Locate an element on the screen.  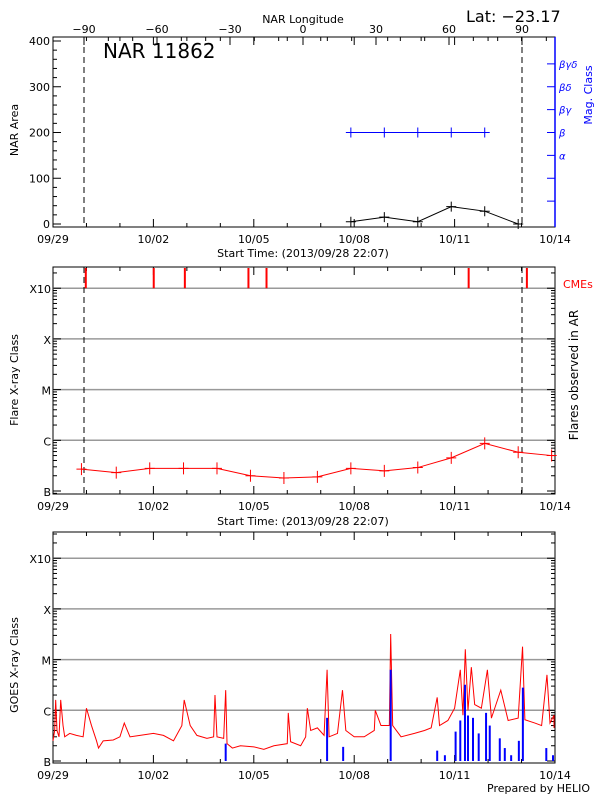
p1-x-tick-label: 10/11 is located at coordinates (455, 239).